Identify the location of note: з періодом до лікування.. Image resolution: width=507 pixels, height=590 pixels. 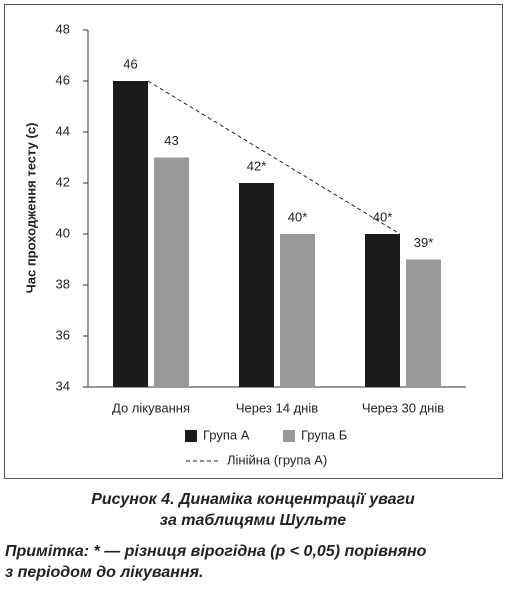
(104, 572).